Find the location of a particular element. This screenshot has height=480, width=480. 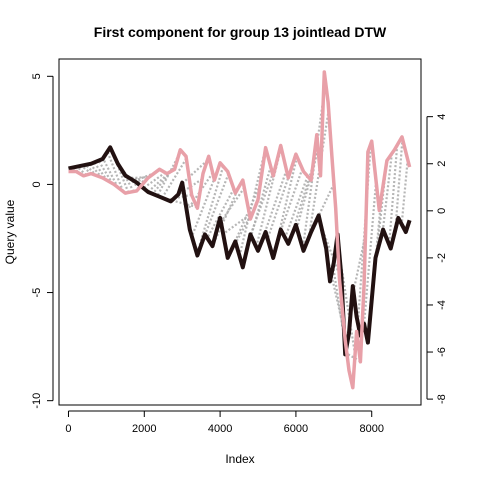

y2-tick-label: 4 is located at coordinates (442, 117).